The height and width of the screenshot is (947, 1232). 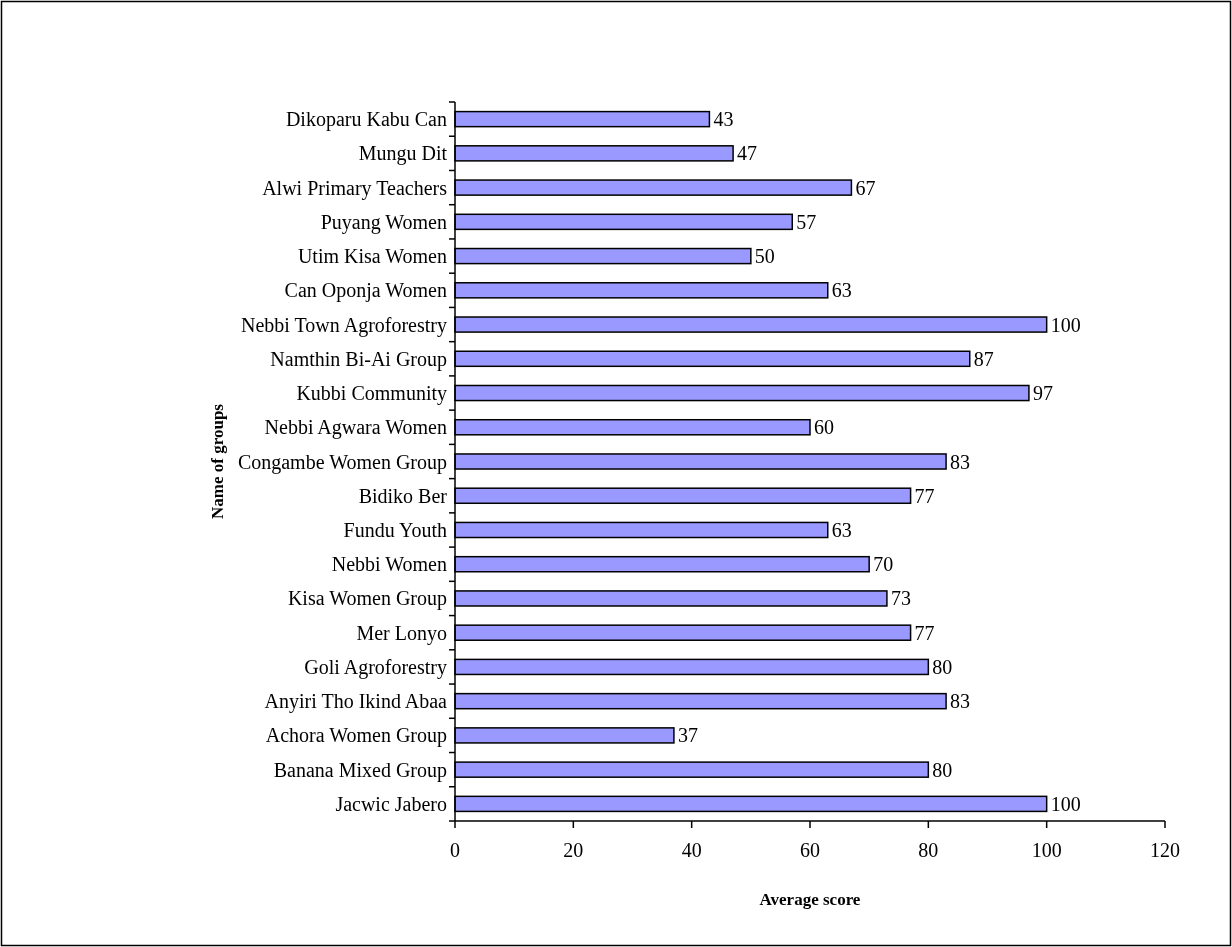 What do you see at coordinates (928, 850) in the screenshot?
I see `x-tick-label: 80` at bounding box center [928, 850].